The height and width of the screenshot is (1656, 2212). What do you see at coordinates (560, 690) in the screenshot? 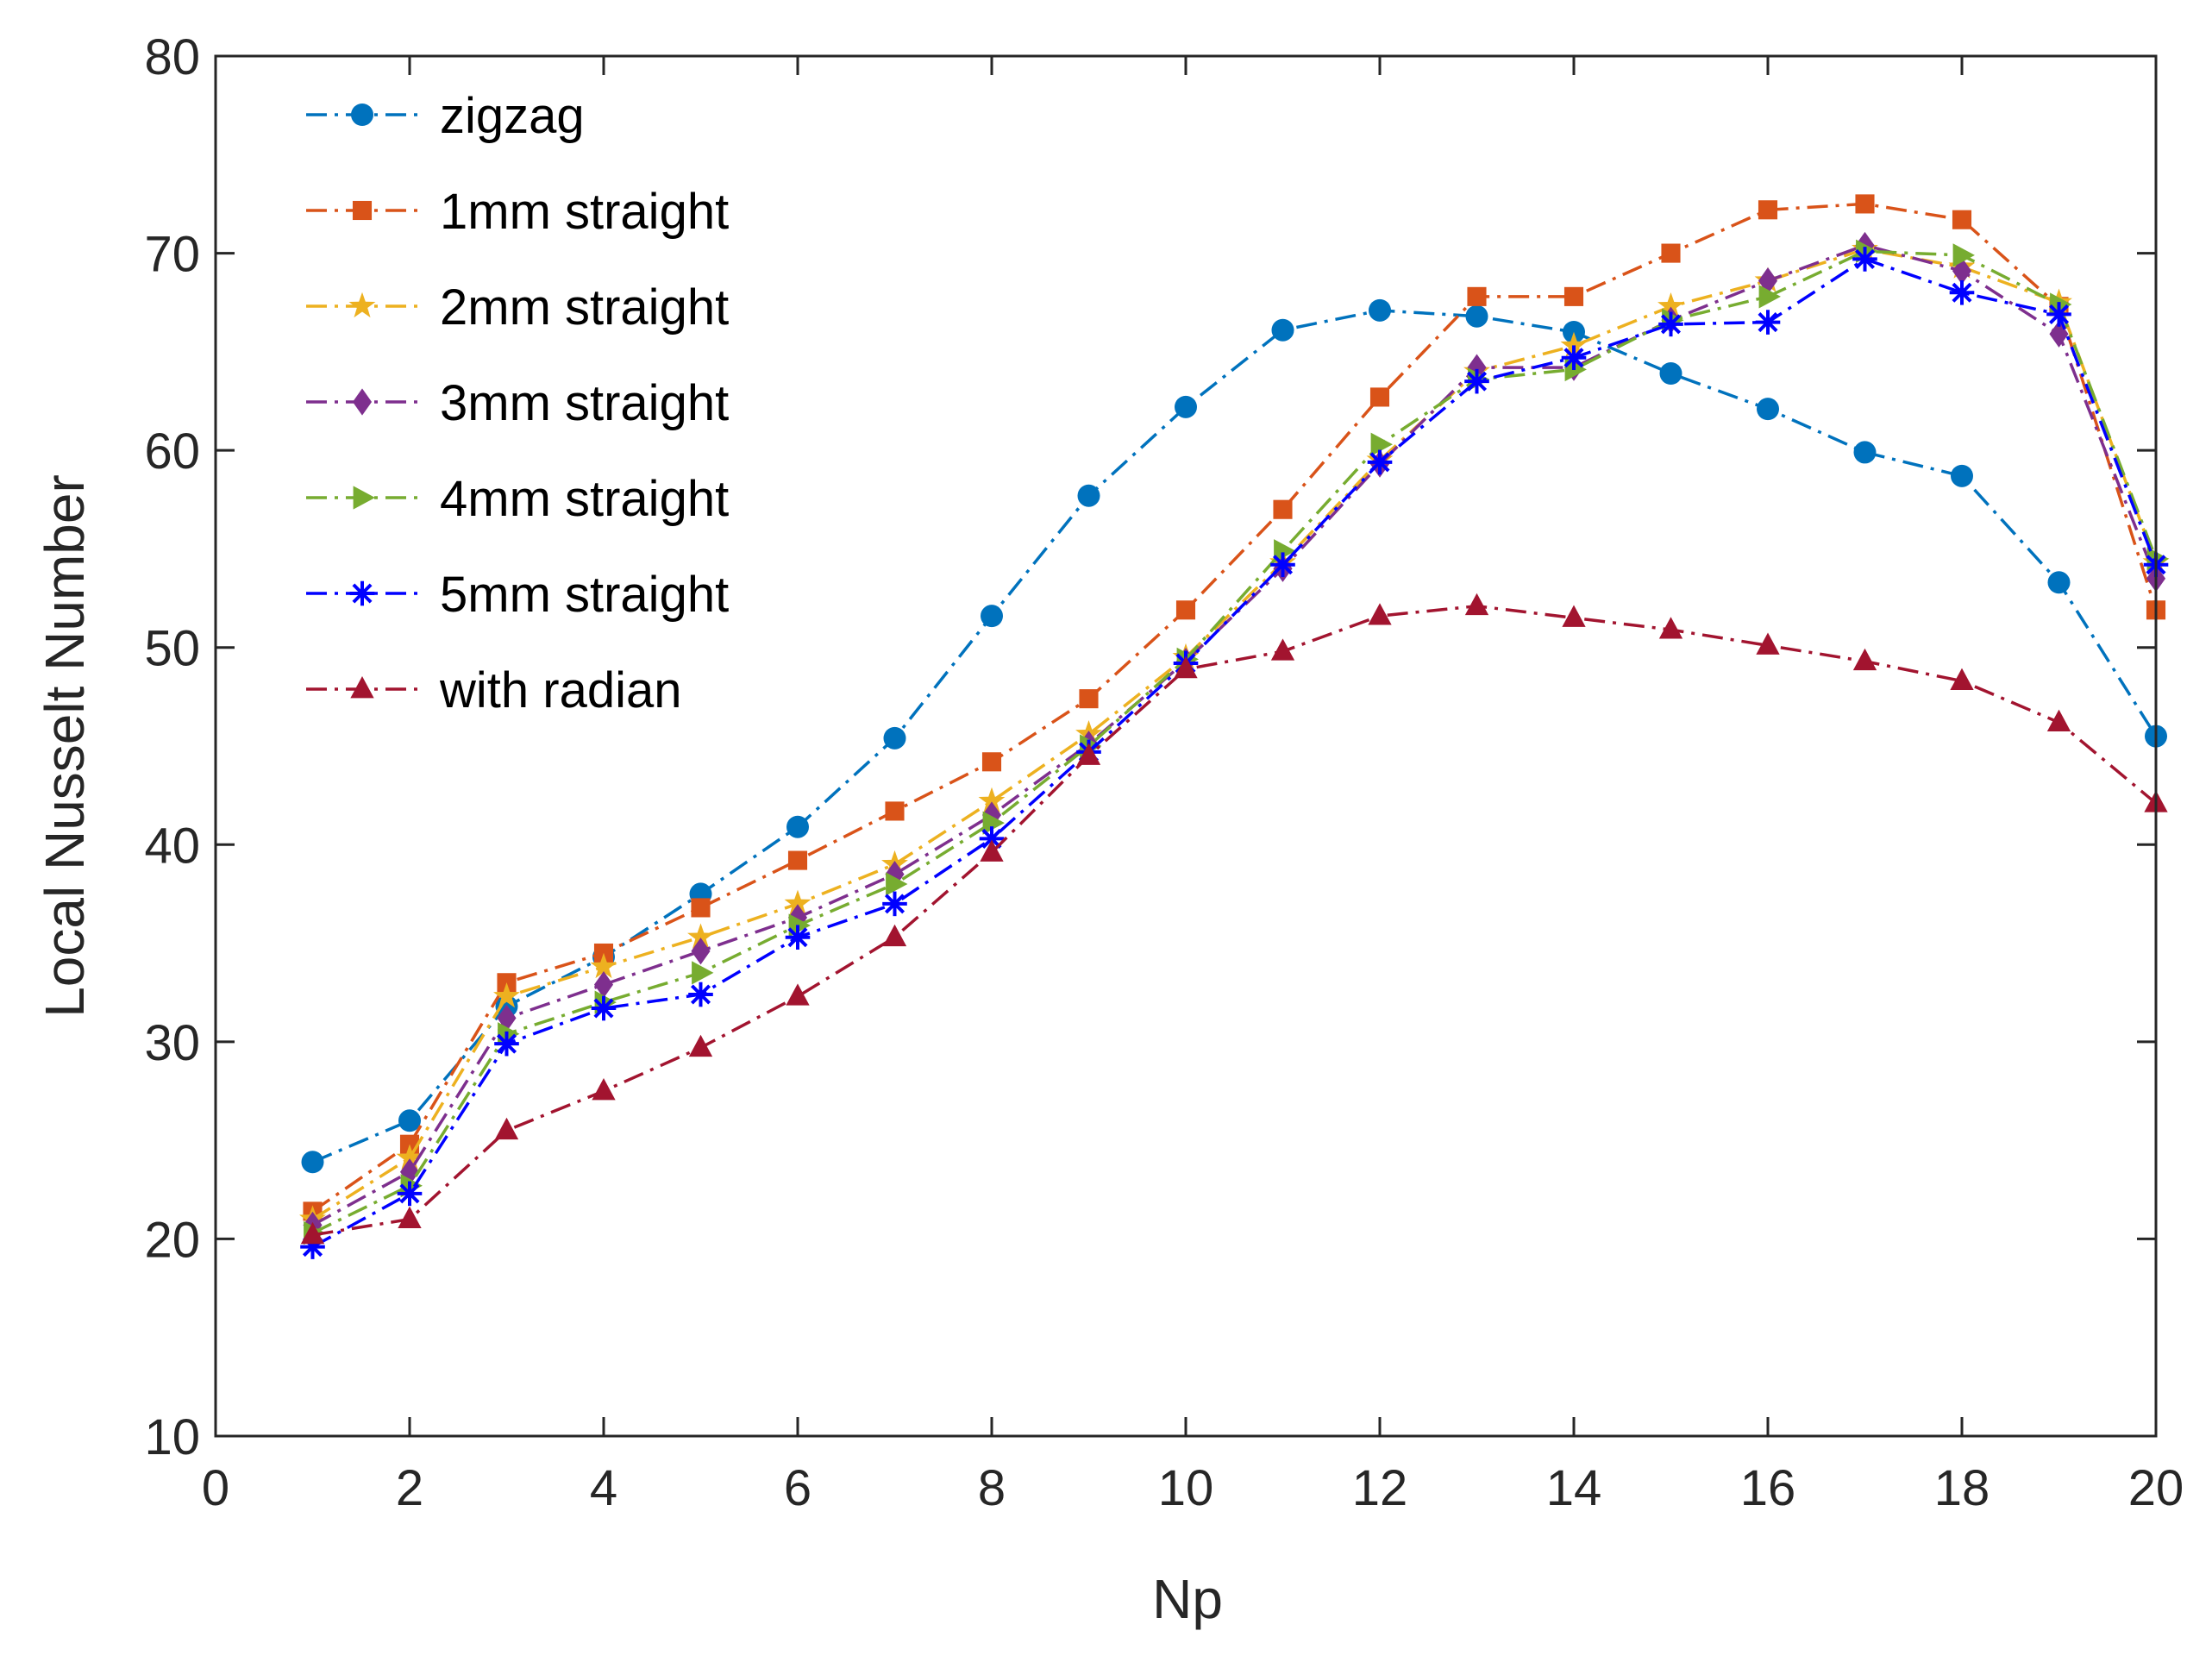
I see `legend-label: with radian` at bounding box center [560, 690].